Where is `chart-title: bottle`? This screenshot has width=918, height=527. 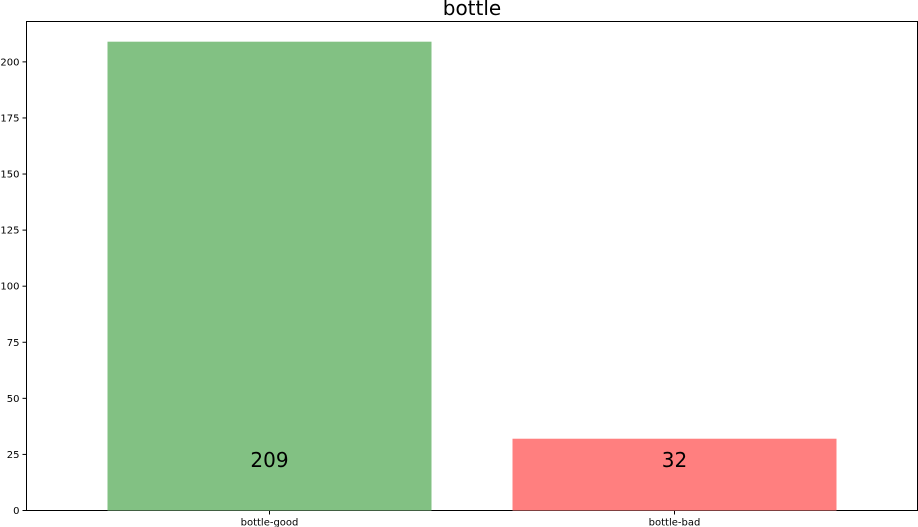 chart-title: bottle is located at coordinates (472, 10).